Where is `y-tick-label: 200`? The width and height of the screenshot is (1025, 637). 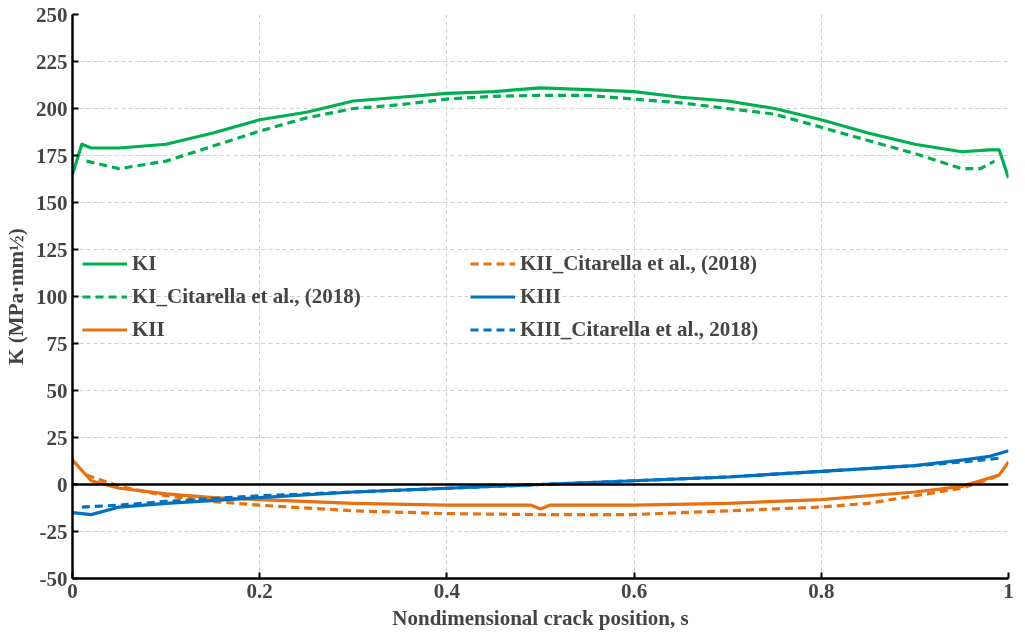
y-tick-label: 200 is located at coordinates (52, 108).